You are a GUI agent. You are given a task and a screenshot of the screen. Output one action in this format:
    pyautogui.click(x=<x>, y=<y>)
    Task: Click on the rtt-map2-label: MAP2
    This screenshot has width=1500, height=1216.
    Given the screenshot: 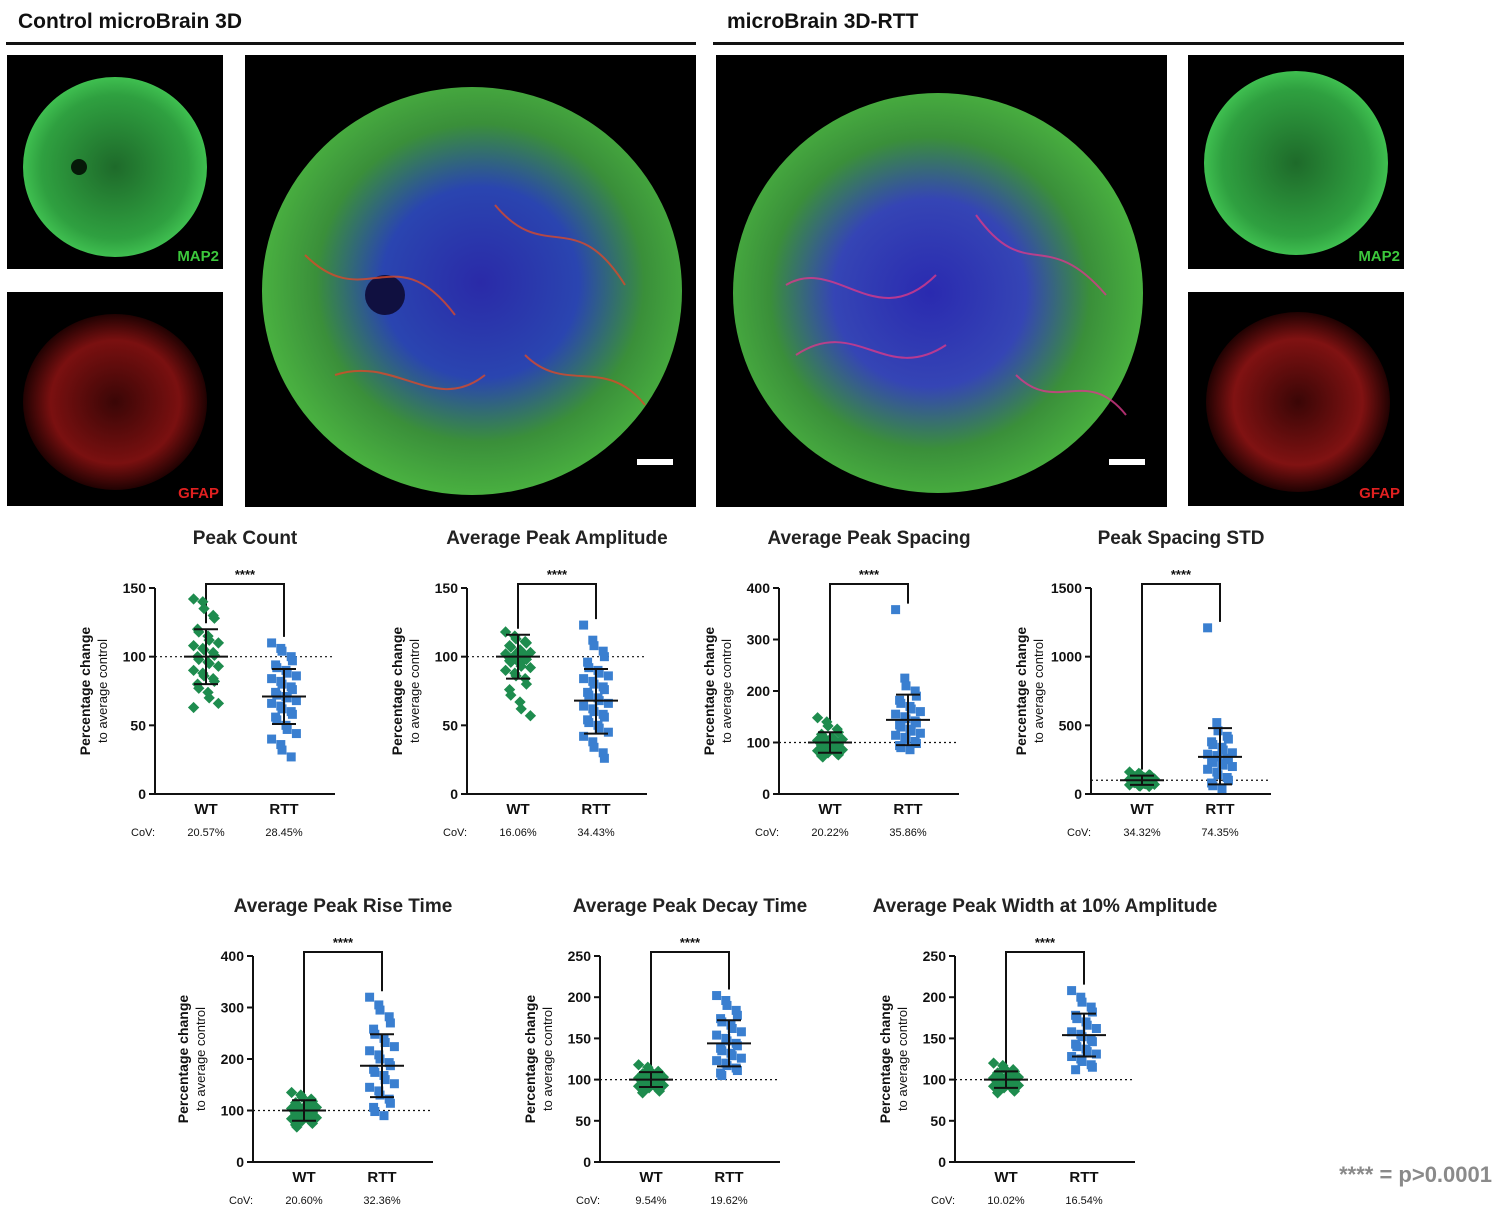 What is the action you would take?
    pyautogui.click(x=1379, y=256)
    